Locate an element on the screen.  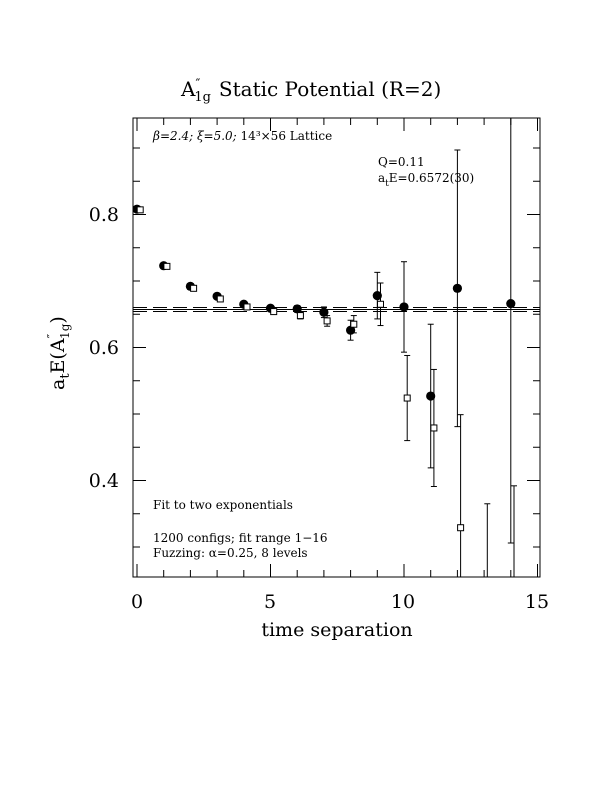
x-tick-label-10: 10 is located at coordinates (403, 602).